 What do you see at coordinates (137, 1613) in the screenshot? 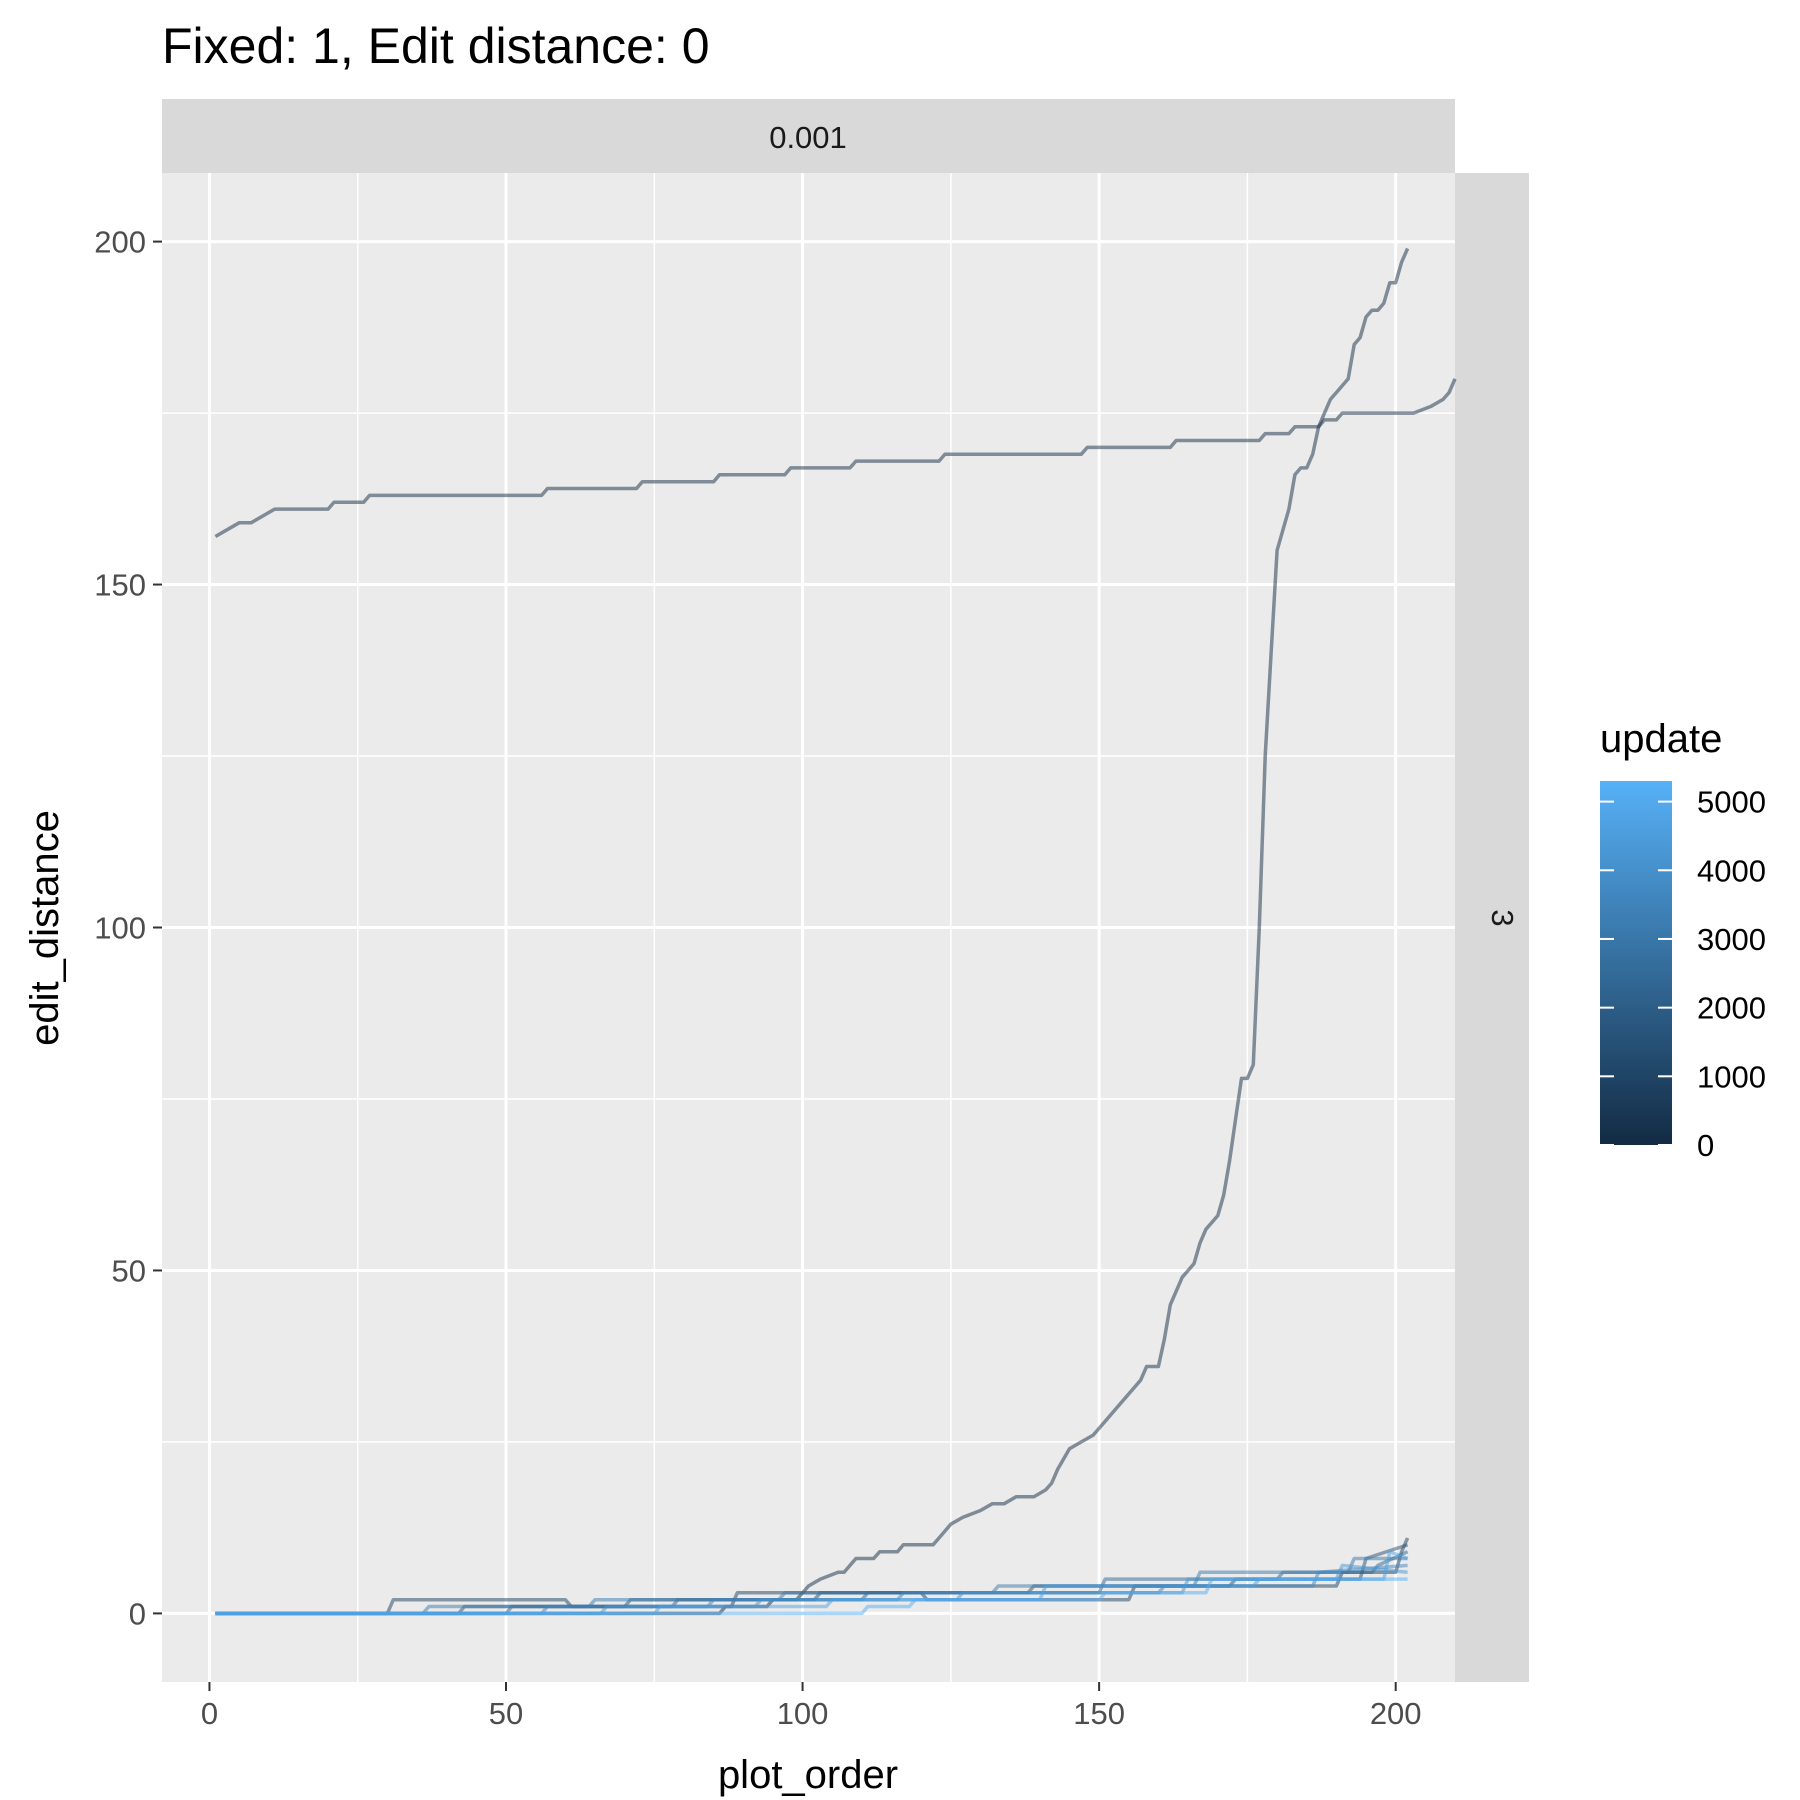
I see `y-tick-label: 0` at bounding box center [137, 1613].